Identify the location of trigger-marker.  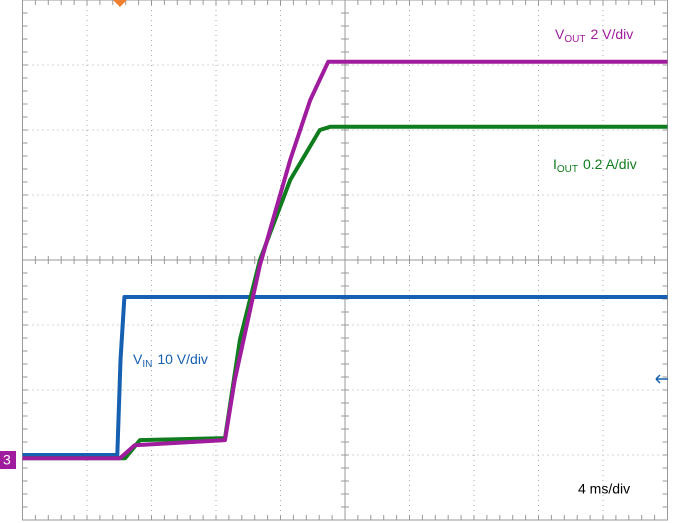
(120, 3).